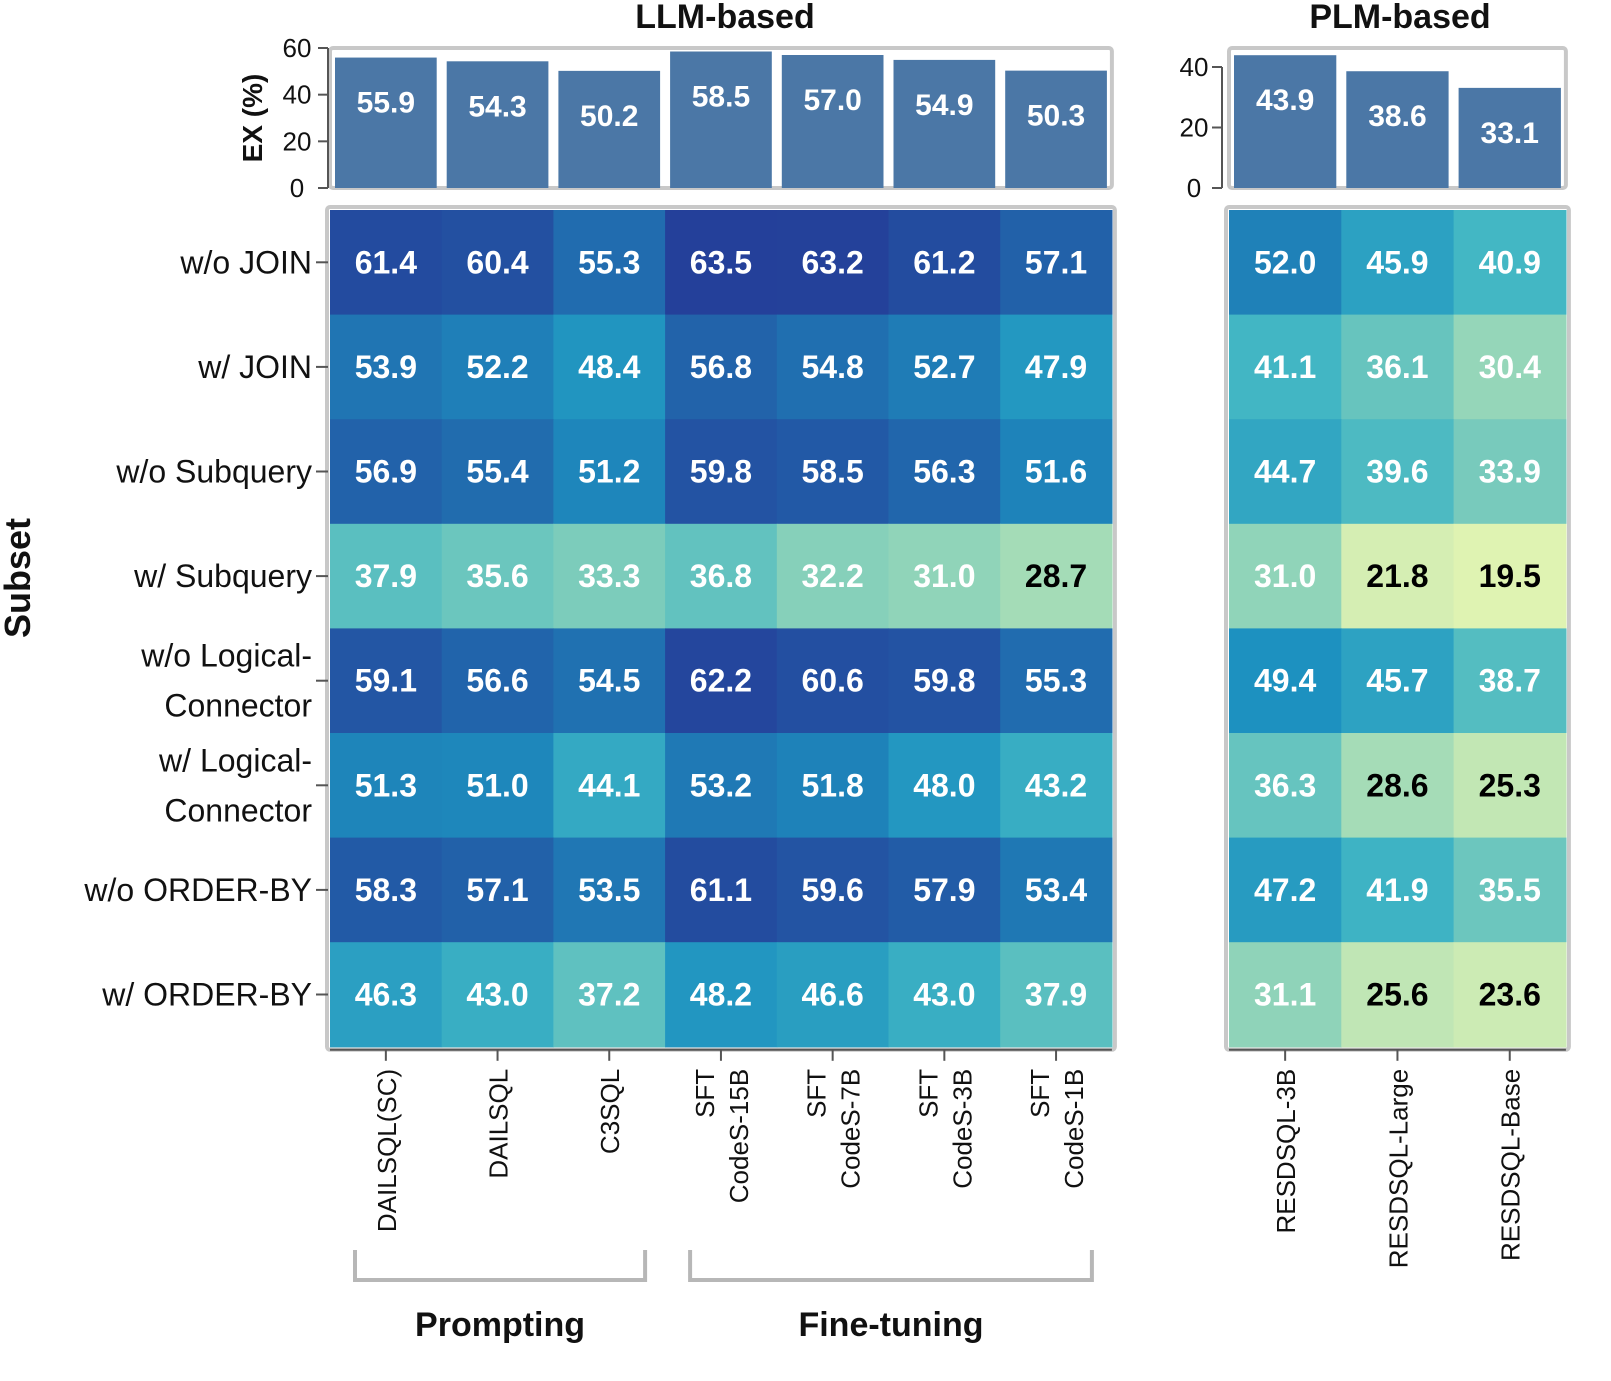 This screenshot has width=1611, height=1381. Describe the element at coordinates (1056, 785) in the screenshot. I see `heatmap-cell-label: 43.2` at that location.